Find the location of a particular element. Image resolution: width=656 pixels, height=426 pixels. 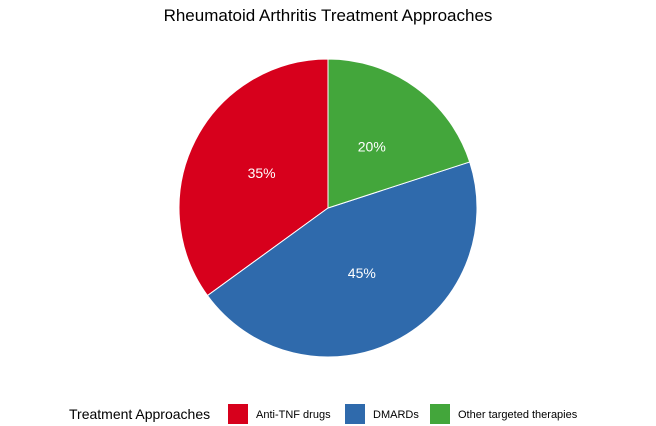

pie-slice-labels: 35% 45% 20% is located at coordinates (317, 209).